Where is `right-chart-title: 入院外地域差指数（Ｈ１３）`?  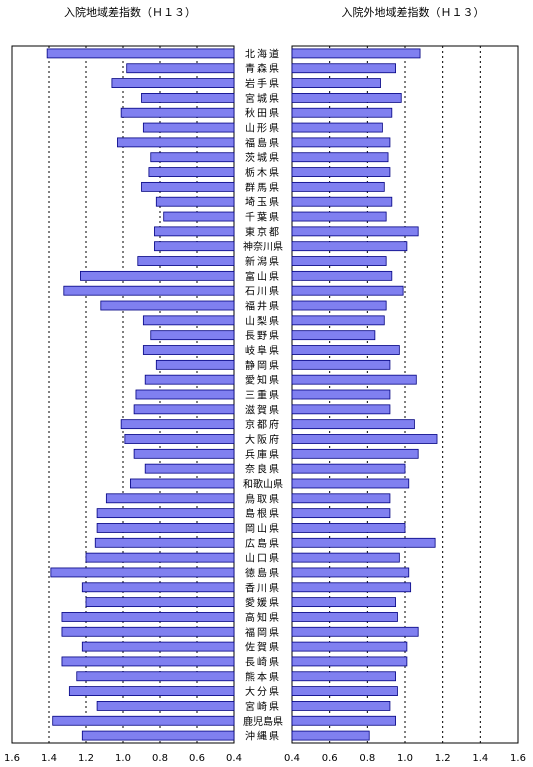 right-chart-title: 入院外地域差指数（Ｈ１３） is located at coordinates (413, 12).